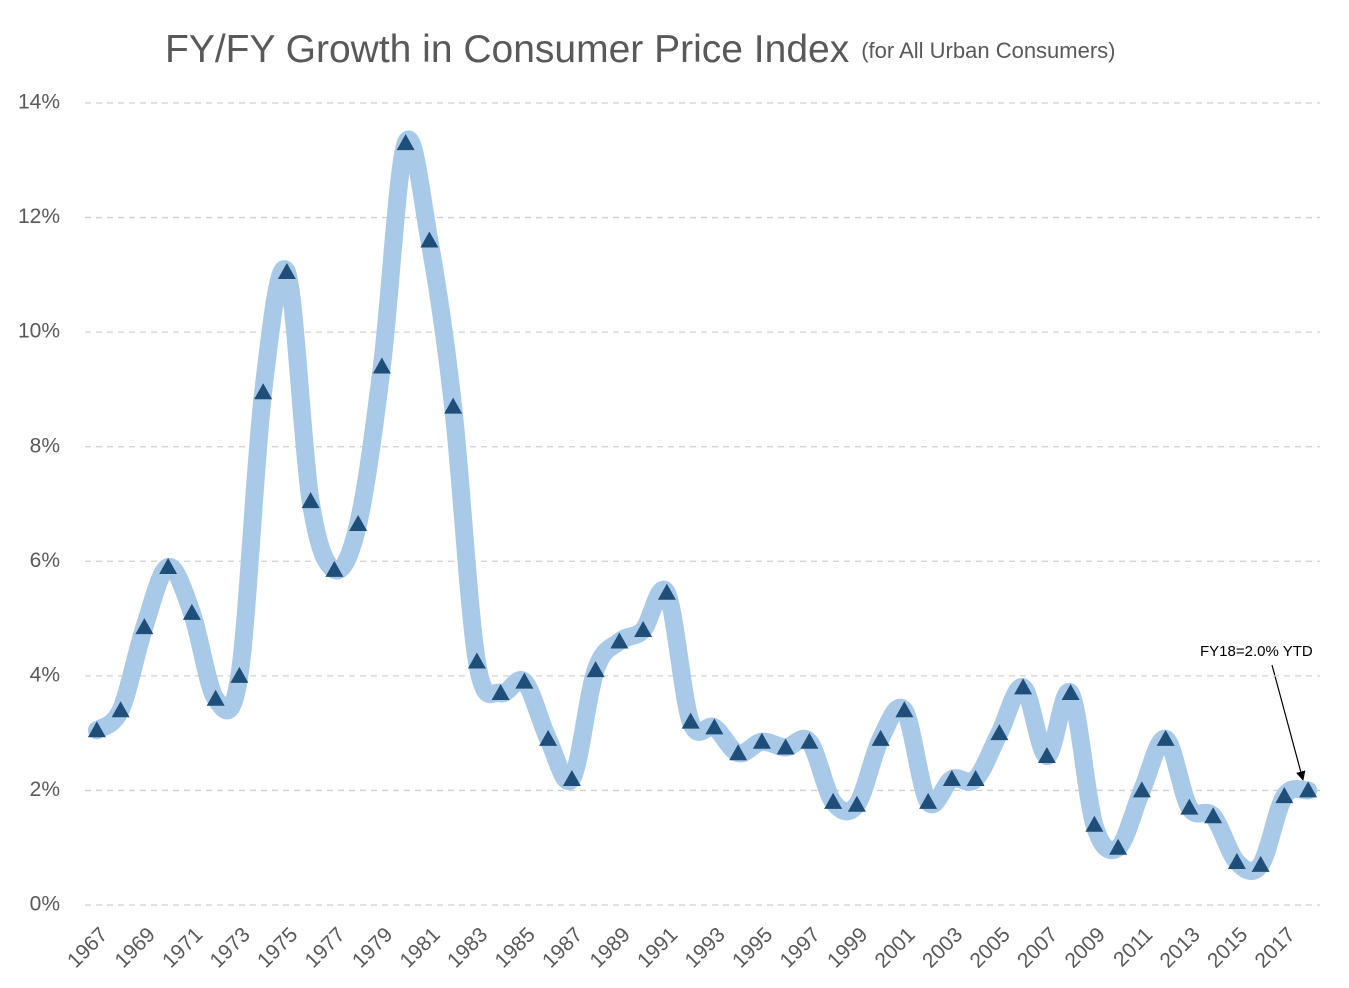  What do you see at coordinates (182, 947) in the screenshot?
I see `x-tick-label: 1971` at bounding box center [182, 947].